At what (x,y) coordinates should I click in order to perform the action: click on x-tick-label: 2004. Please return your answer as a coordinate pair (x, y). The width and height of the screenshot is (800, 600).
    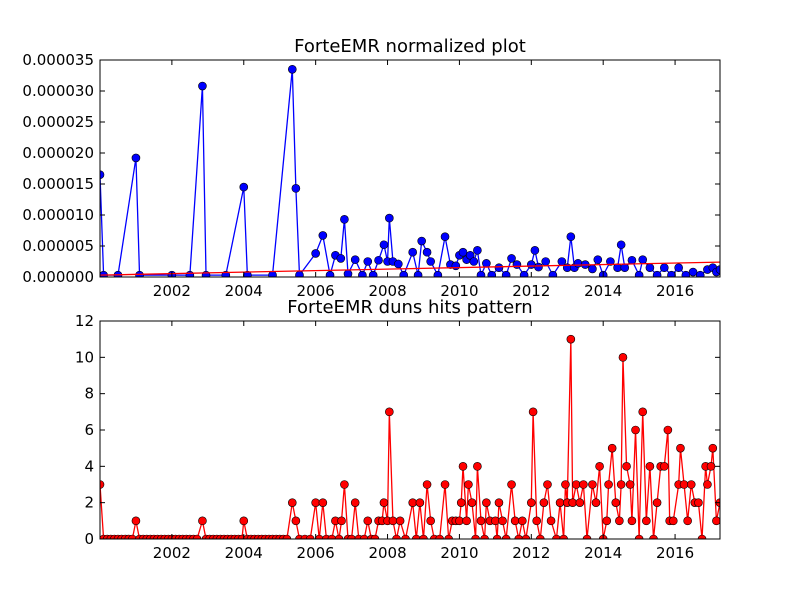
    Looking at the image, I should click on (244, 553).